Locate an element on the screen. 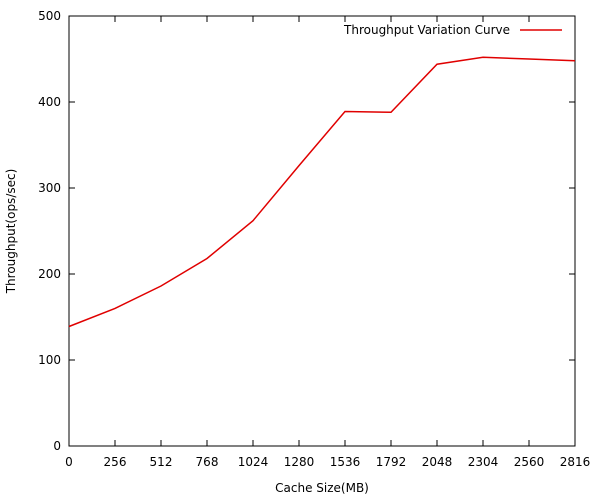 The width and height of the screenshot is (600, 500). x-tick-label: 2816 is located at coordinates (575, 462).